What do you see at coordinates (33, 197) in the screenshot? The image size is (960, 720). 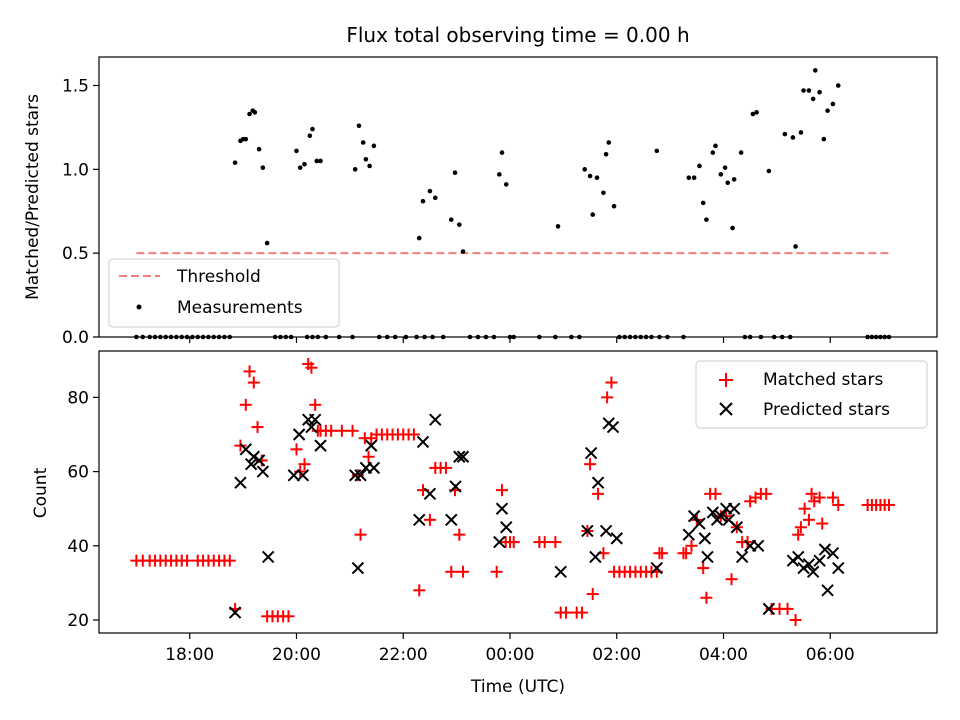 I see `y-axis-label: Matched/Predicted stars` at bounding box center [33, 197].